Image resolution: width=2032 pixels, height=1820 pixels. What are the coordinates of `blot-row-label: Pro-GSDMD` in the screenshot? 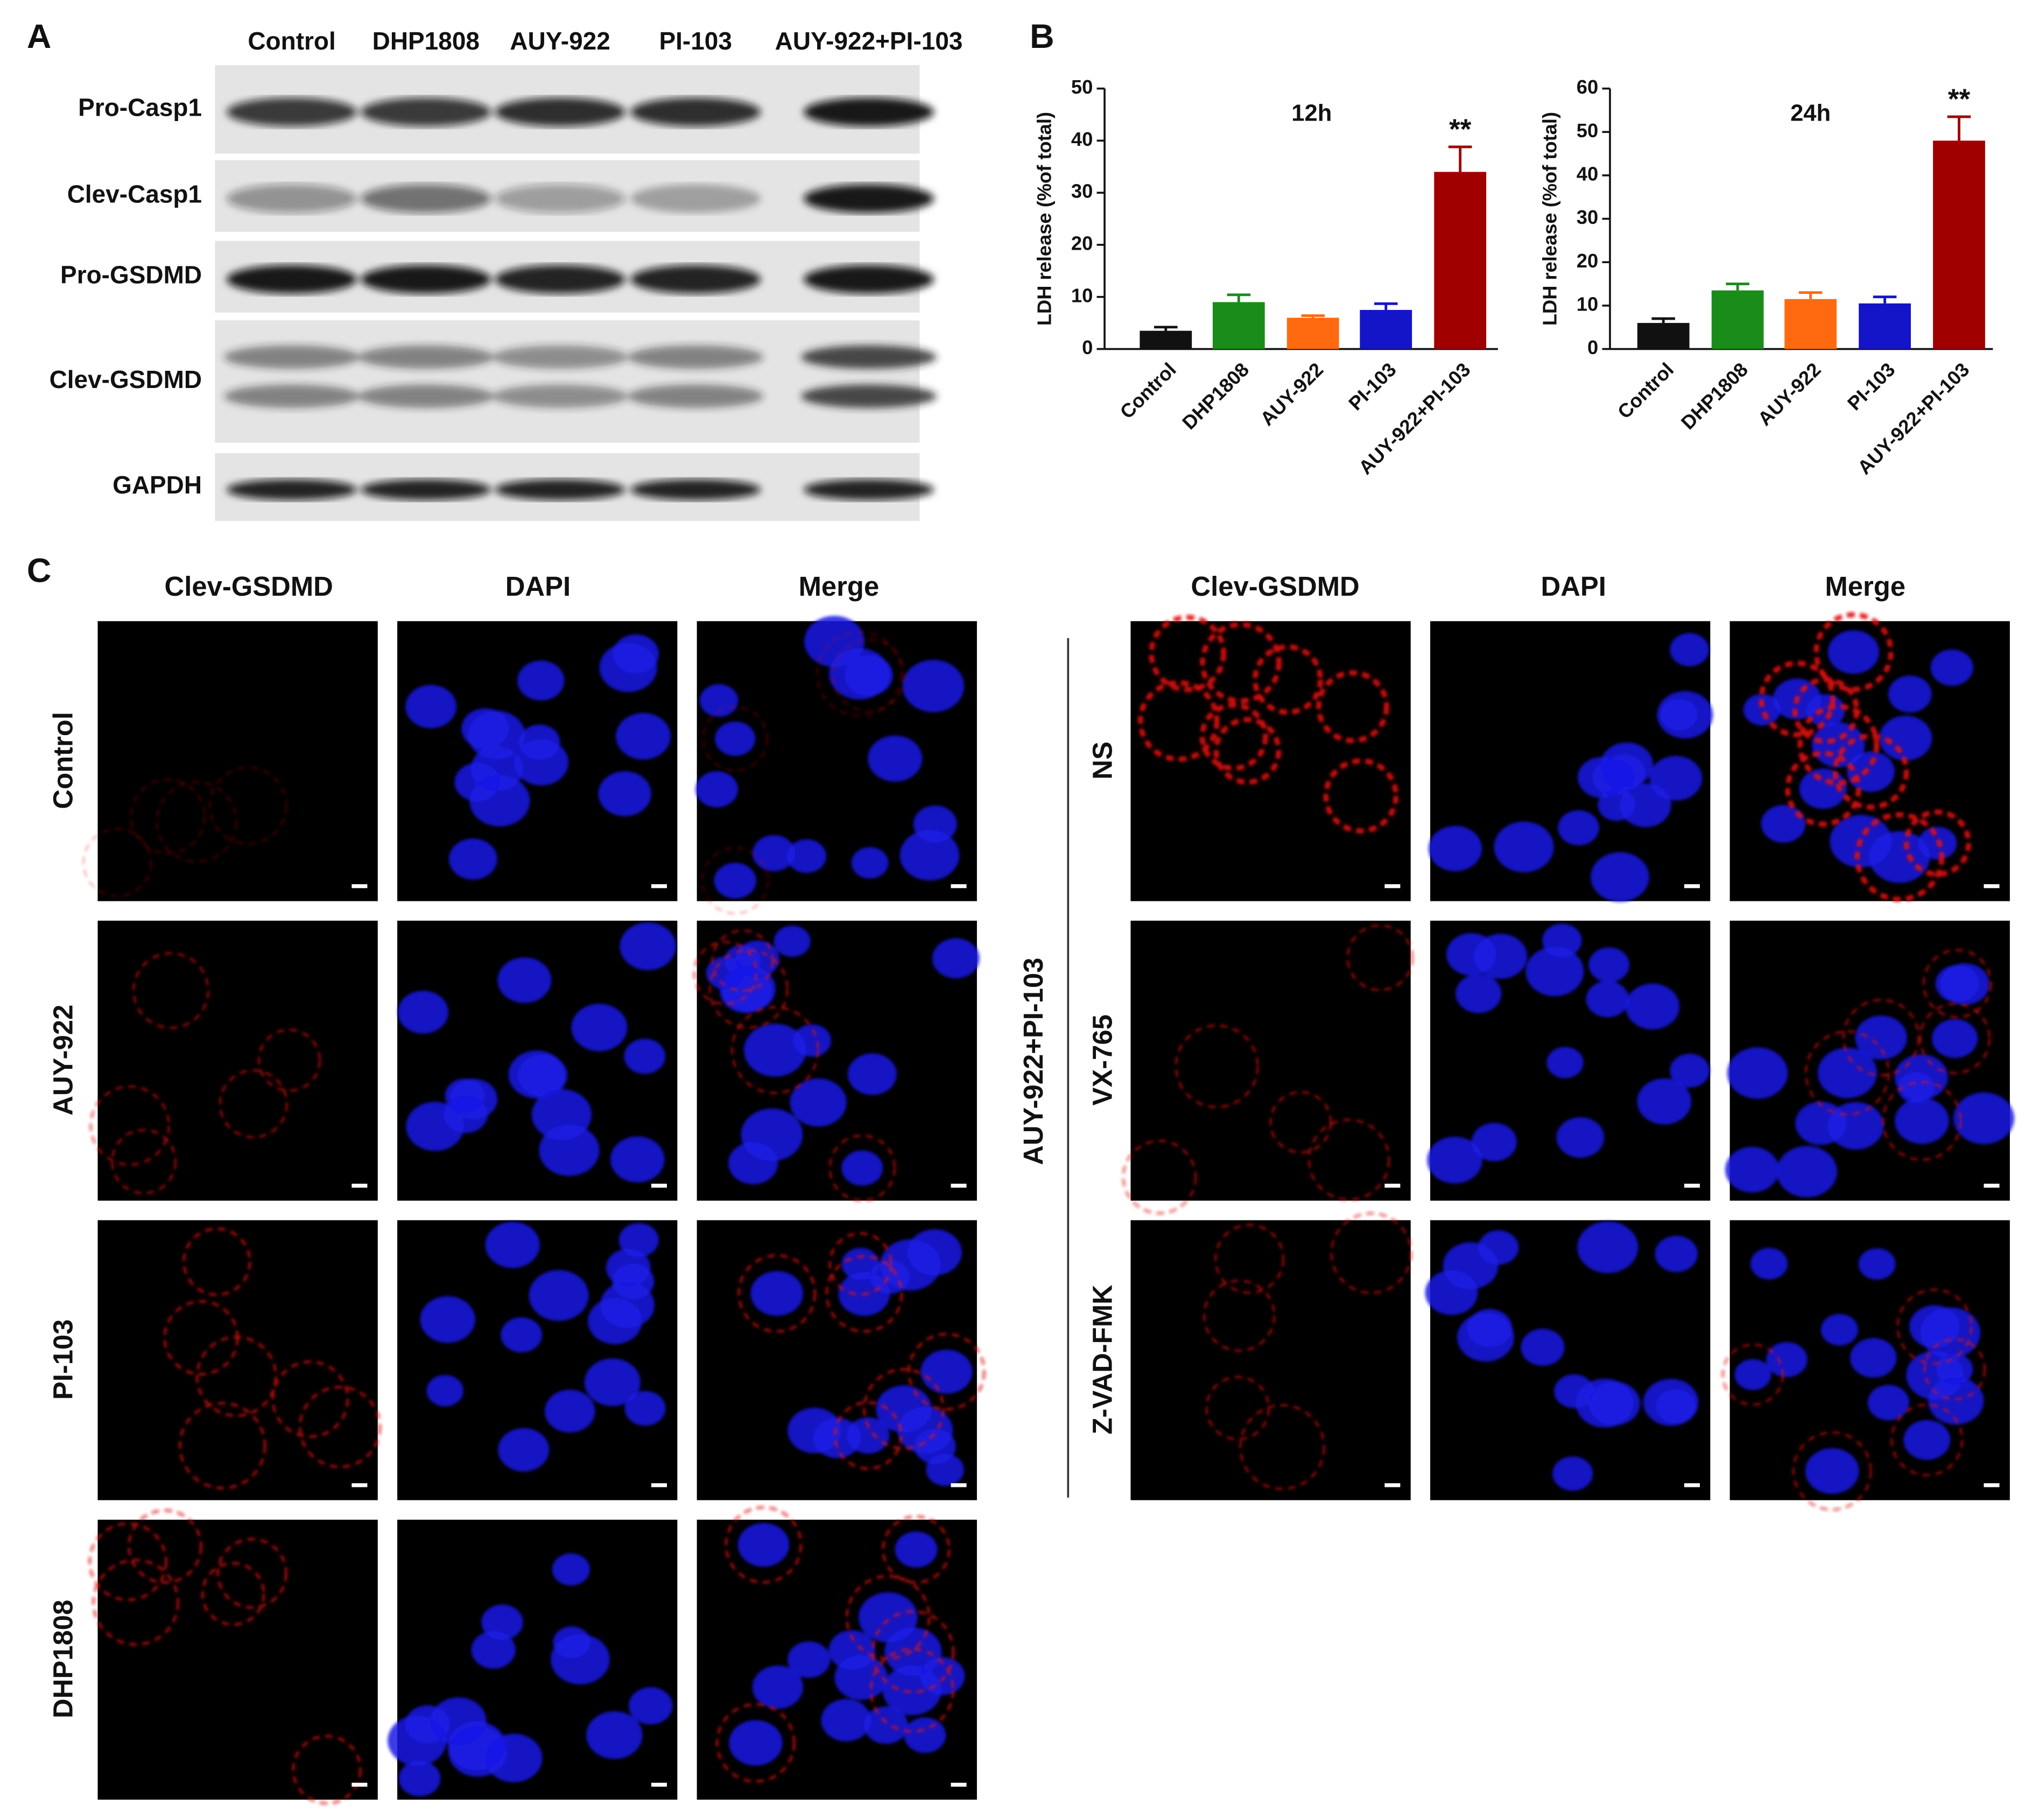 It's located at (131, 274).